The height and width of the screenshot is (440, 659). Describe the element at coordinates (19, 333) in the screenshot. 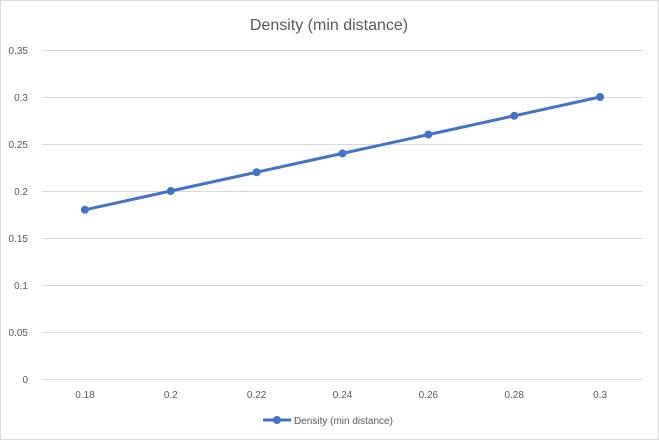

I see `y-tick-label: 0.05` at that location.